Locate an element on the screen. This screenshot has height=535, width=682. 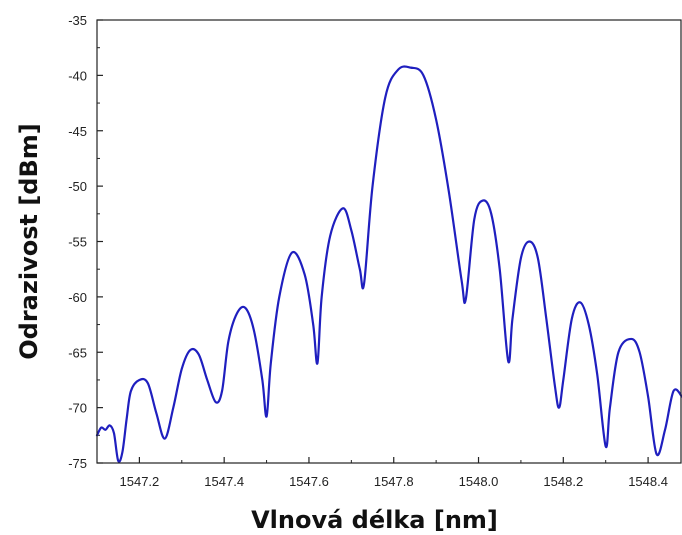
y-tick-label: -60 is located at coordinates (77, 297).